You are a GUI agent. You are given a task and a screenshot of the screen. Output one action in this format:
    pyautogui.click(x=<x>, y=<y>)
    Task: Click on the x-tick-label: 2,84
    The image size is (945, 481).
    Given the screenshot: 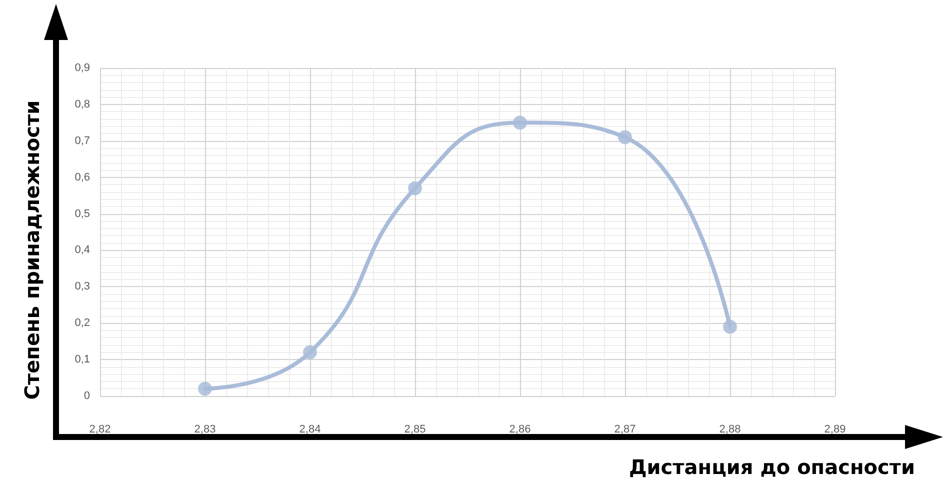 What is the action you would take?
    pyautogui.click(x=310, y=430)
    